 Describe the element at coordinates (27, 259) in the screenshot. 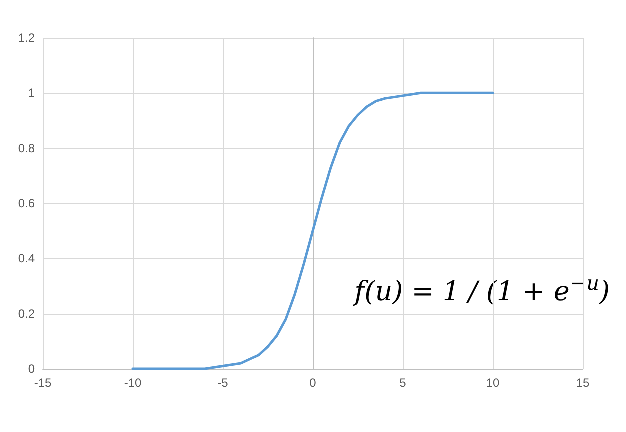

I see `y-tick-label: 0.4` at that location.